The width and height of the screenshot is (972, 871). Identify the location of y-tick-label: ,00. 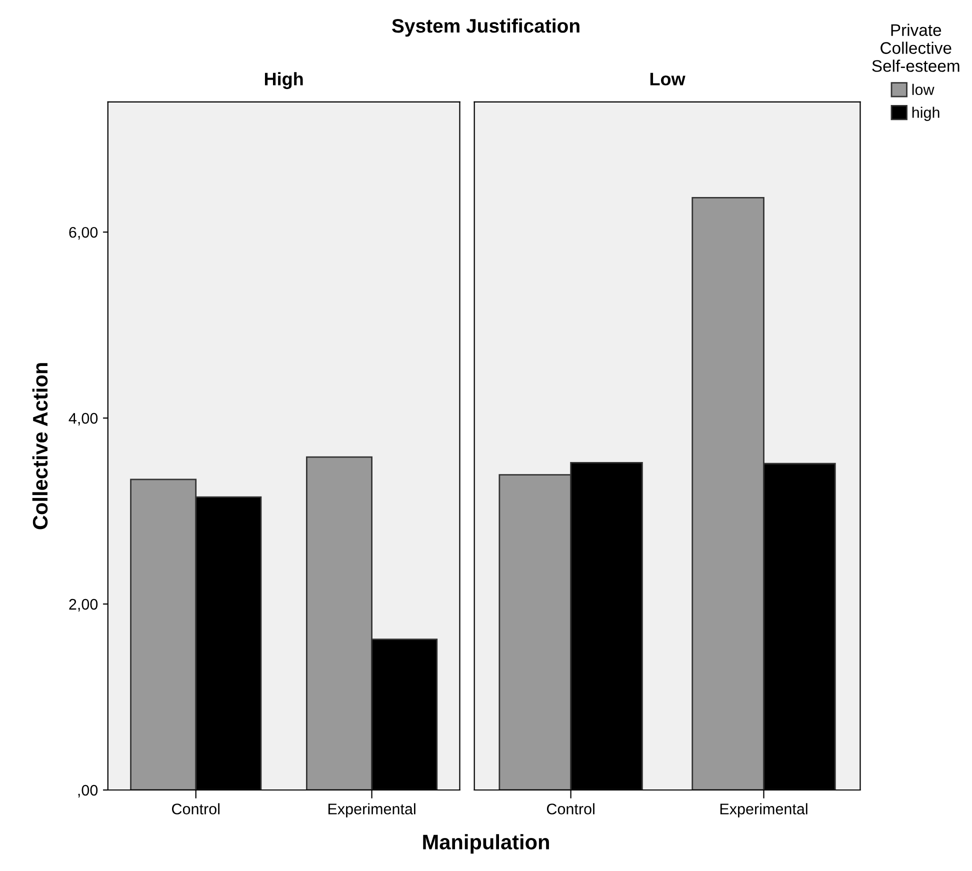
(88, 791).